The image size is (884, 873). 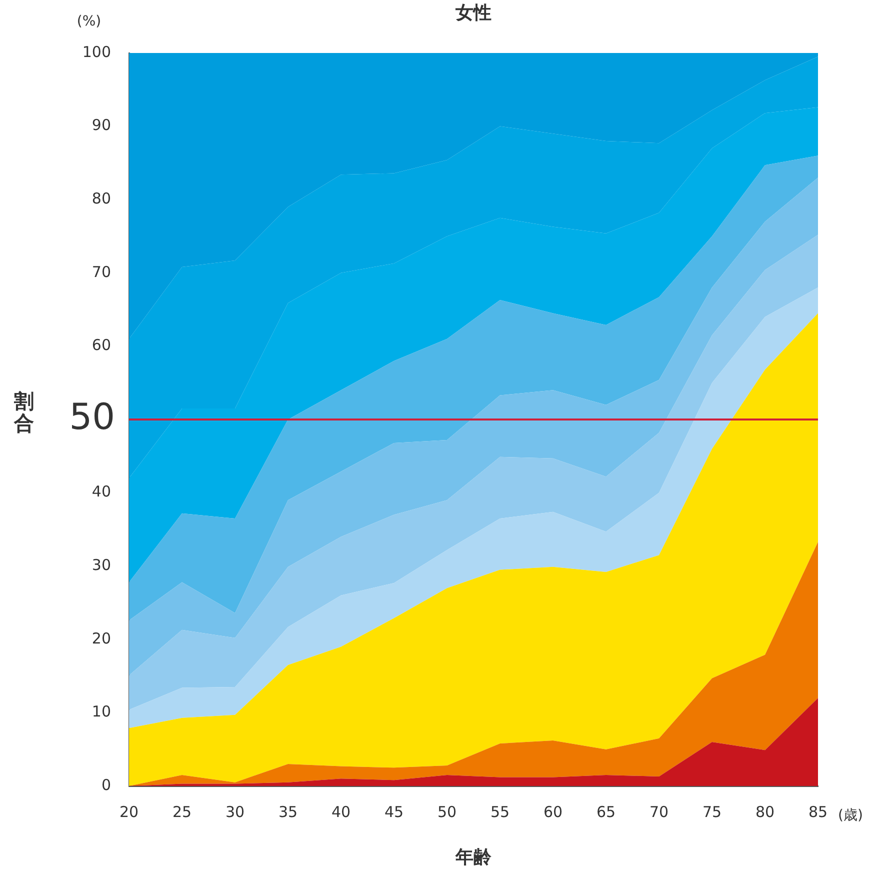 What do you see at coordinates (182, 811) in the screenshot?
I see `x-tick-label: 25` at bounding box center [182, 811].